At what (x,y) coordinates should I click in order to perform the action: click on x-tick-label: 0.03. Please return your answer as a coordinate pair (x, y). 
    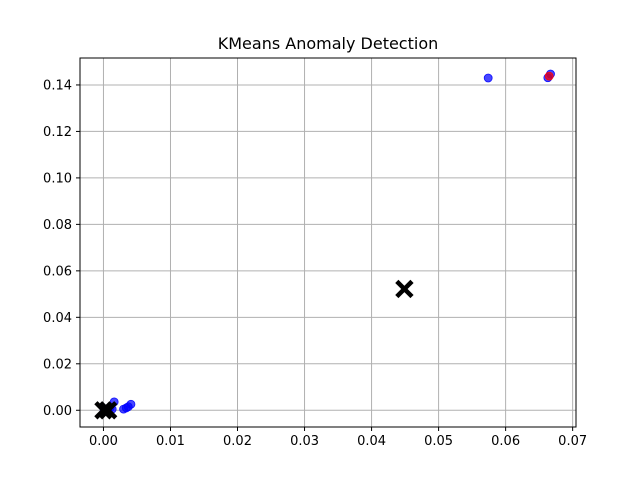
    Looking at the image, I should click on (304, 441).